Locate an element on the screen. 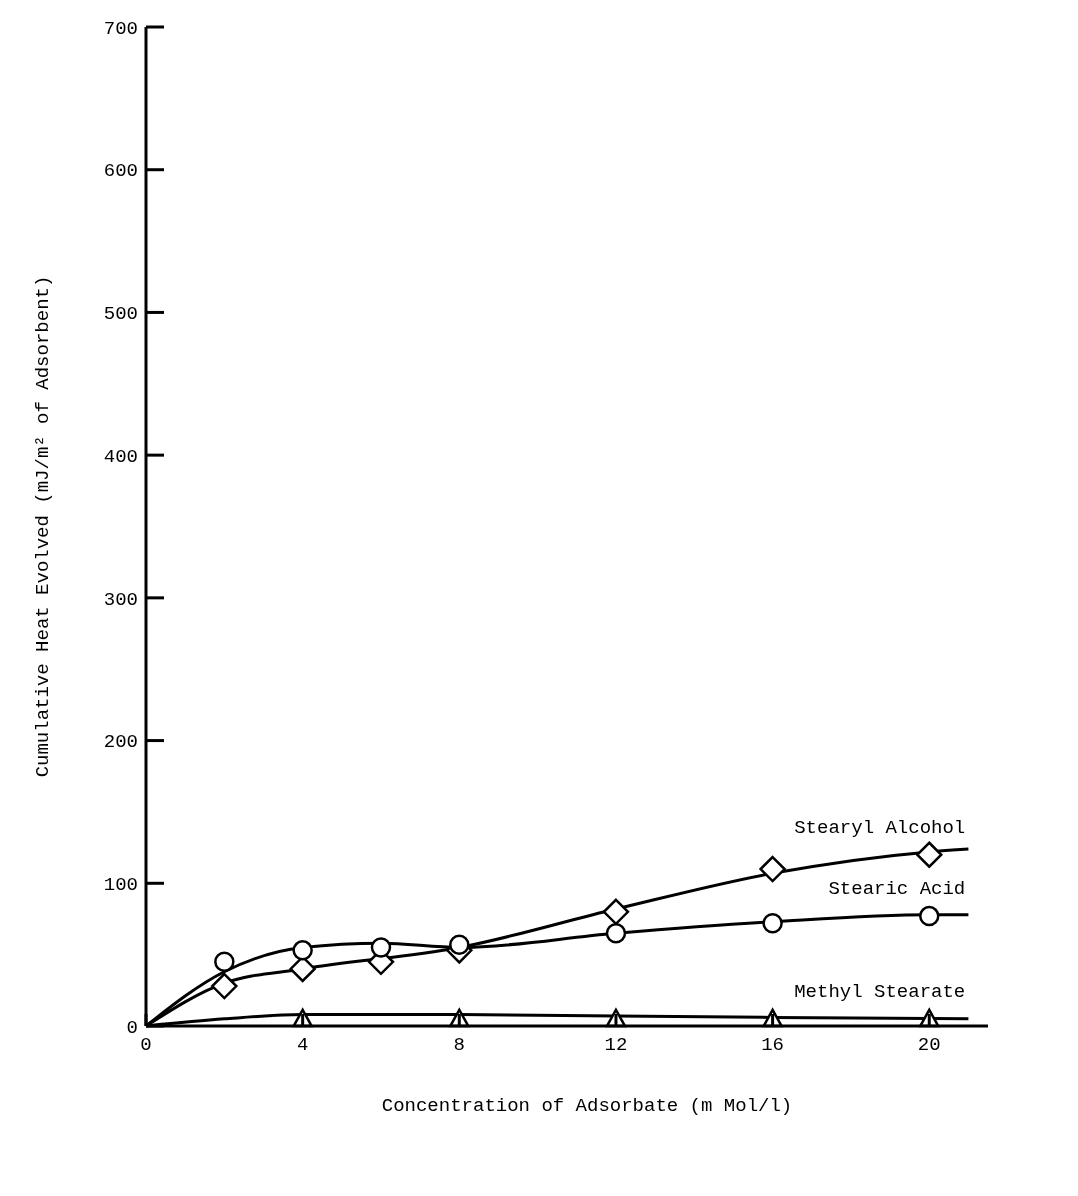 Image resolution: width=1078 pixels, height=1196 pixels. x-tick-label: 4 is located at coordinates (302, 1045).